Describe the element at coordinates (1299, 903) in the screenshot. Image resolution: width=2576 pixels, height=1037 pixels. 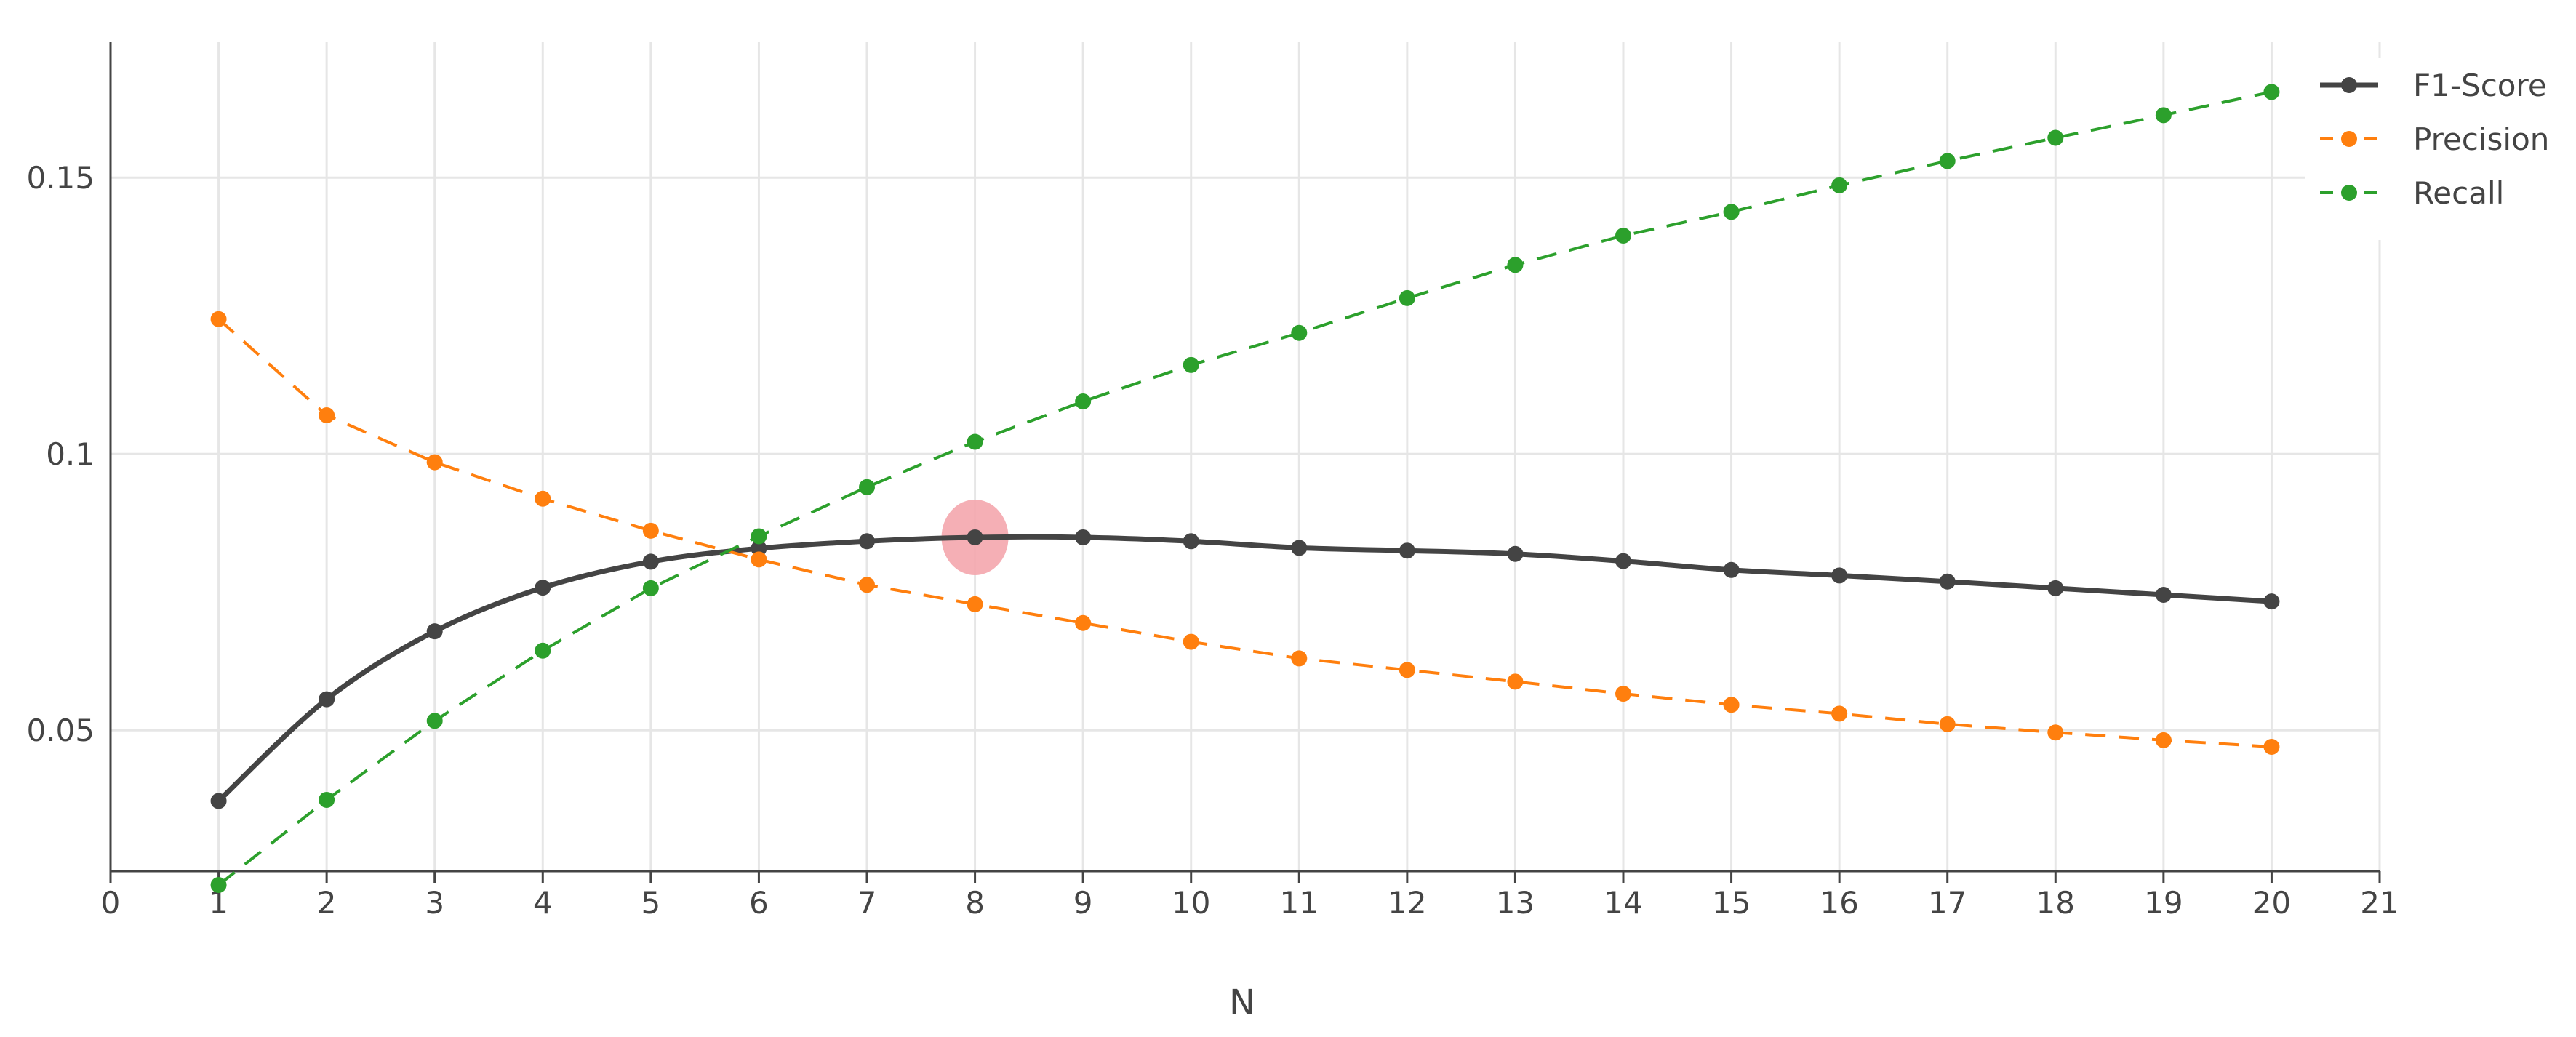
I see `x-tick-label: 11` at that location.